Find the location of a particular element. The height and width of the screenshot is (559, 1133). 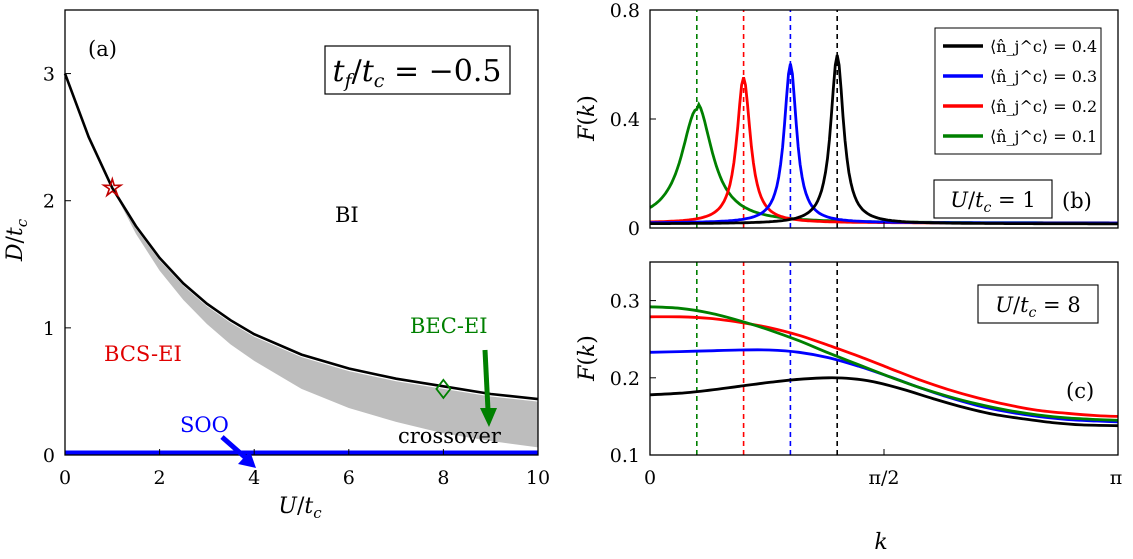

legend-label: ⟨n̂_j^c⟩ = 0.3 is located at coordinates (1043, 76).